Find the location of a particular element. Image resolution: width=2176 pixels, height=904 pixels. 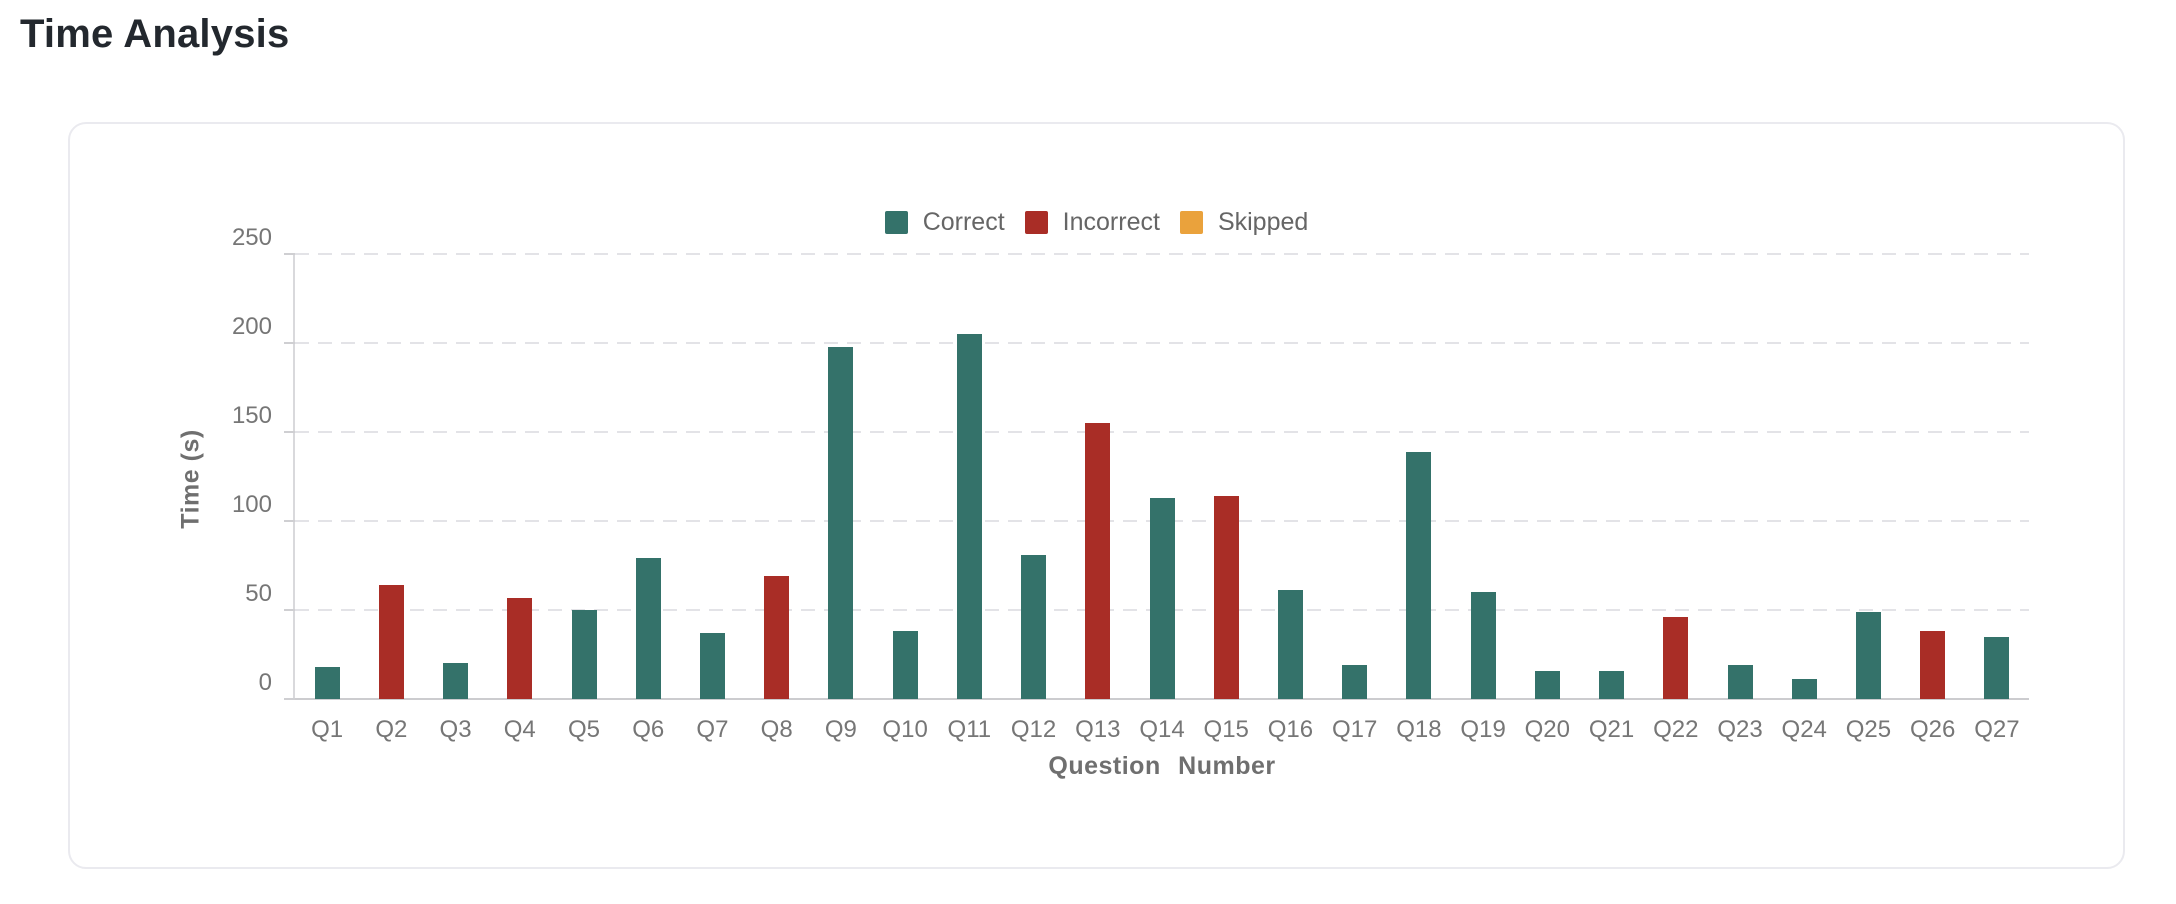

x-tick-label-q18: Q18 is located at coordinates (1419, 729).